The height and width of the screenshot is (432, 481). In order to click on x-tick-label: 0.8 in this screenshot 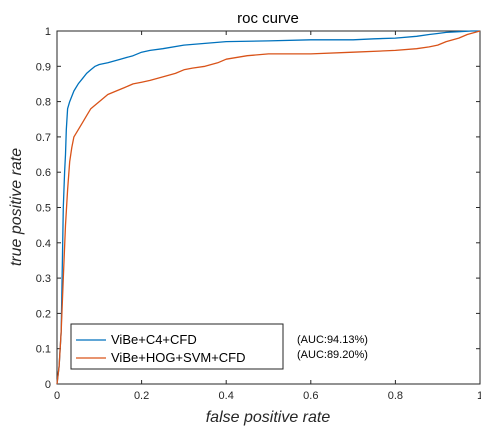, I will do `click(395, 396)`.